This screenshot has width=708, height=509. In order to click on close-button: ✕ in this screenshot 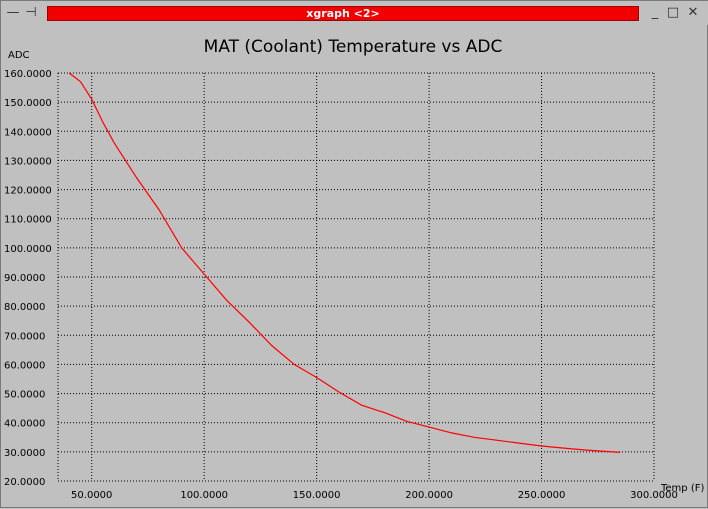, I will do `click(693, 12)`.